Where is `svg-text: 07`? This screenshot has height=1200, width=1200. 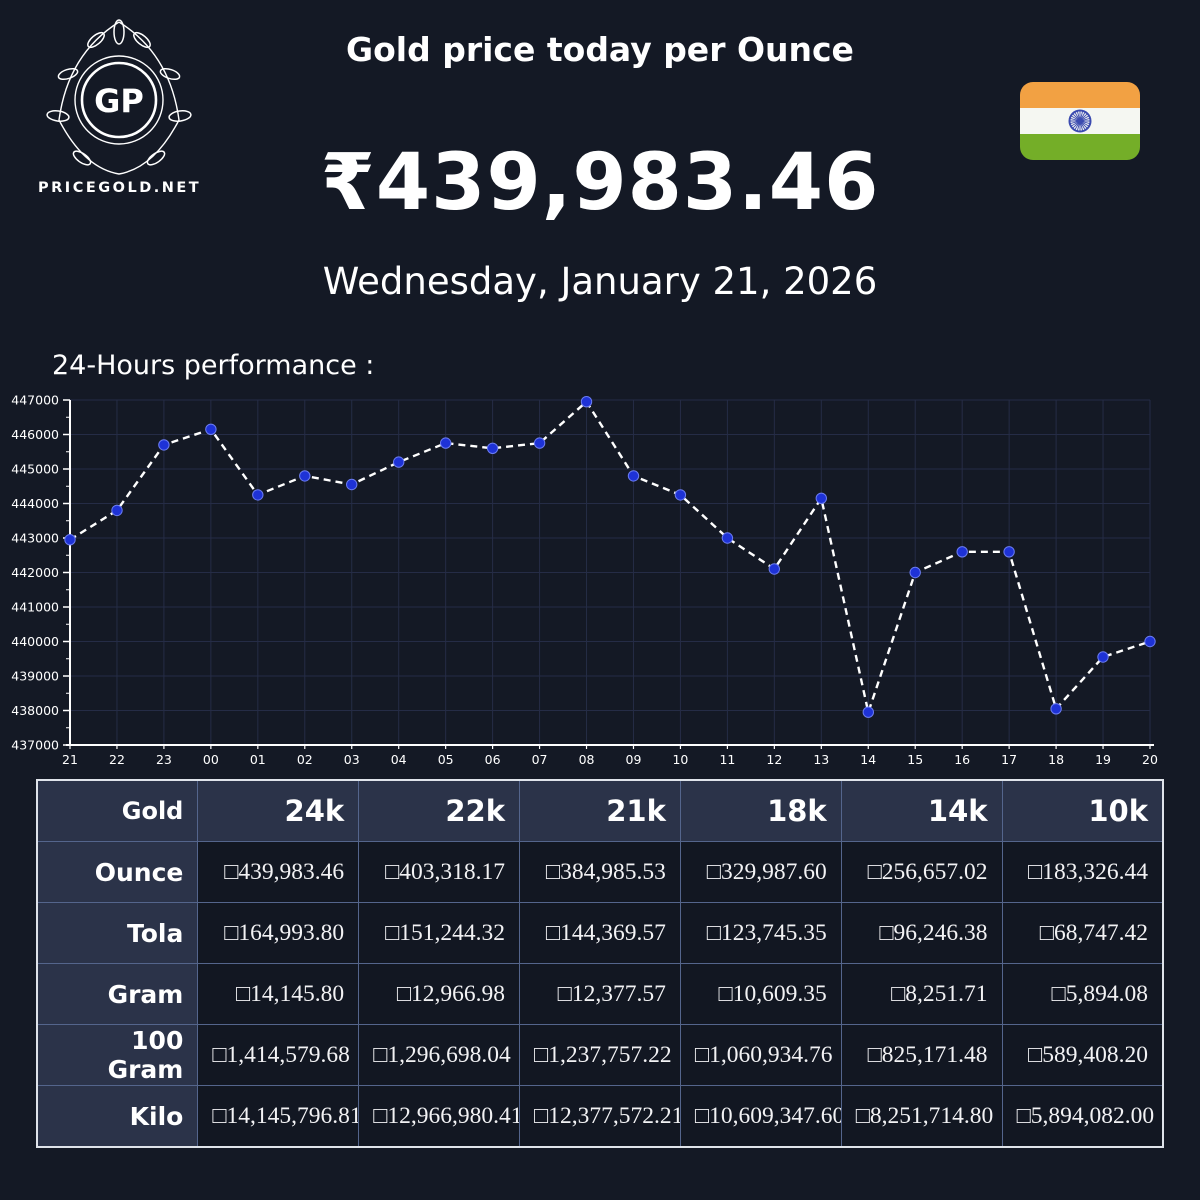 svg-text: 07 is located at coordinates (540, 759).